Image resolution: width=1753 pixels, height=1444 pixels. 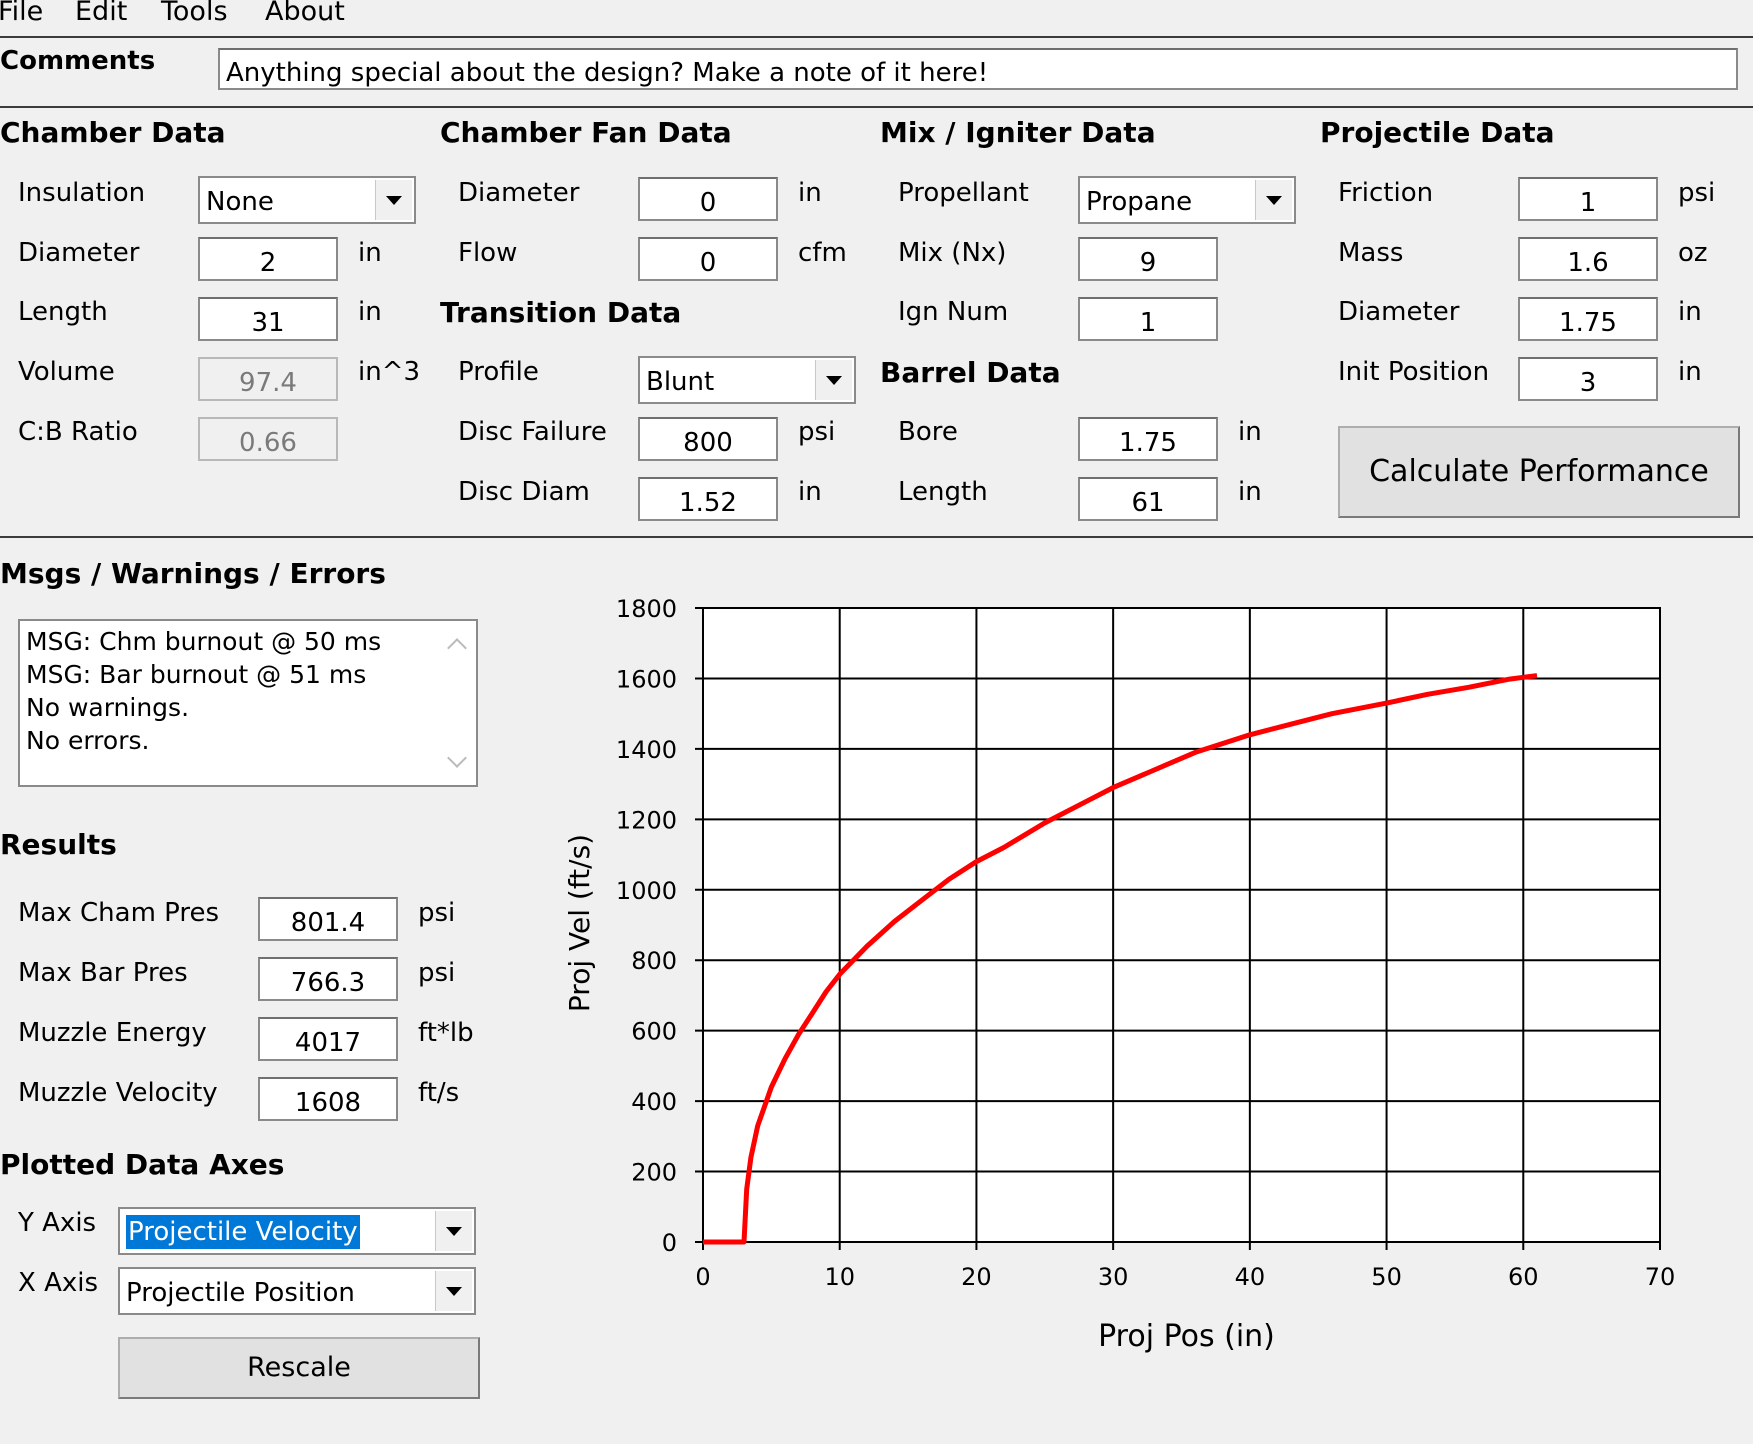 I want to click on inputs-divider, so click(x=876, y=537).